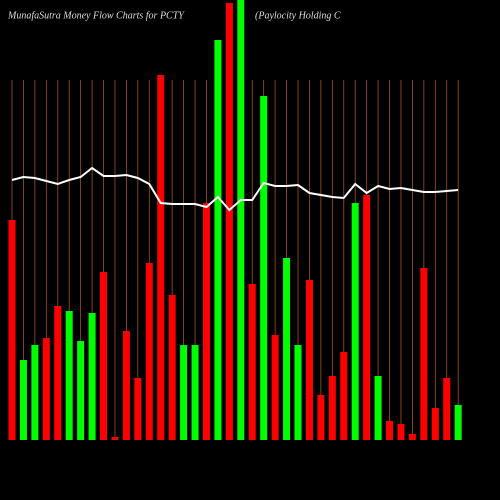  What do you see at coordinates (96, 15) in the screenshot?
I see `chart-title: MunafaSutra Money Flow Charts for PCTY` at bounding box center [96, 15].